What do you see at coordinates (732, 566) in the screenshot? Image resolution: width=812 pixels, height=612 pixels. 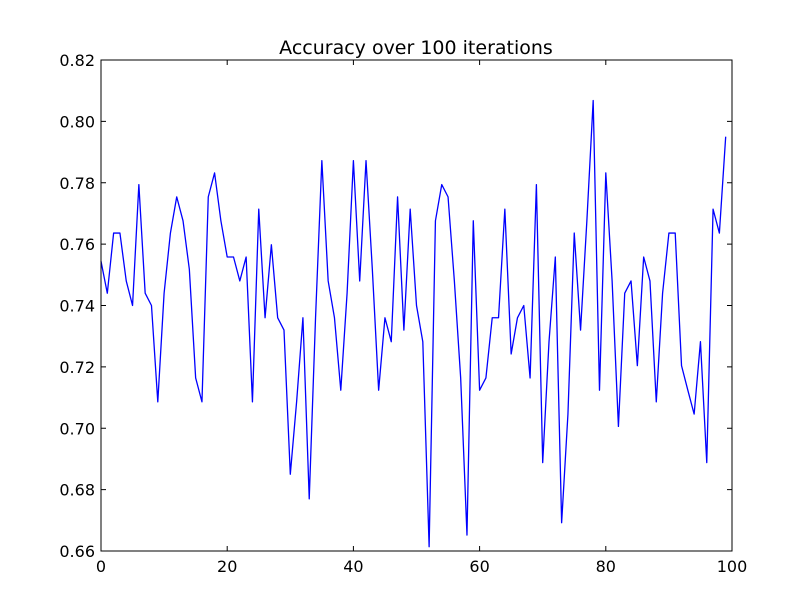 I see `x-tick-label: 100` at bounding box center [732, 566].